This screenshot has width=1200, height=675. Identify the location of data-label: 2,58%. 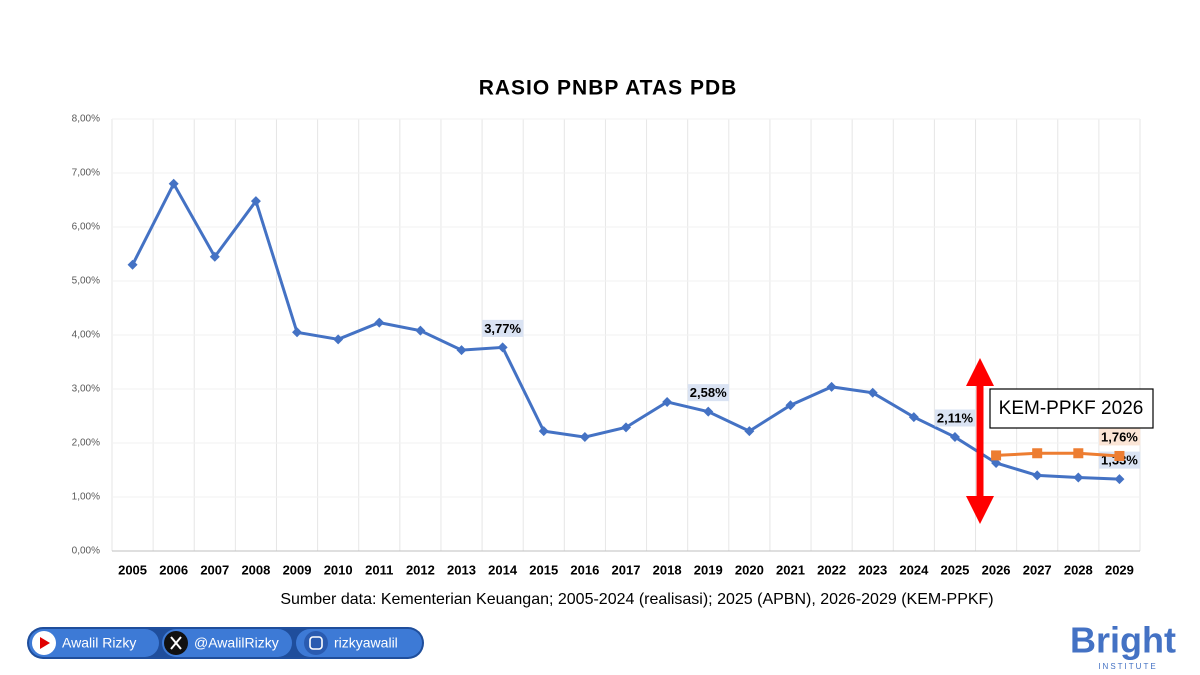
(708, 392).